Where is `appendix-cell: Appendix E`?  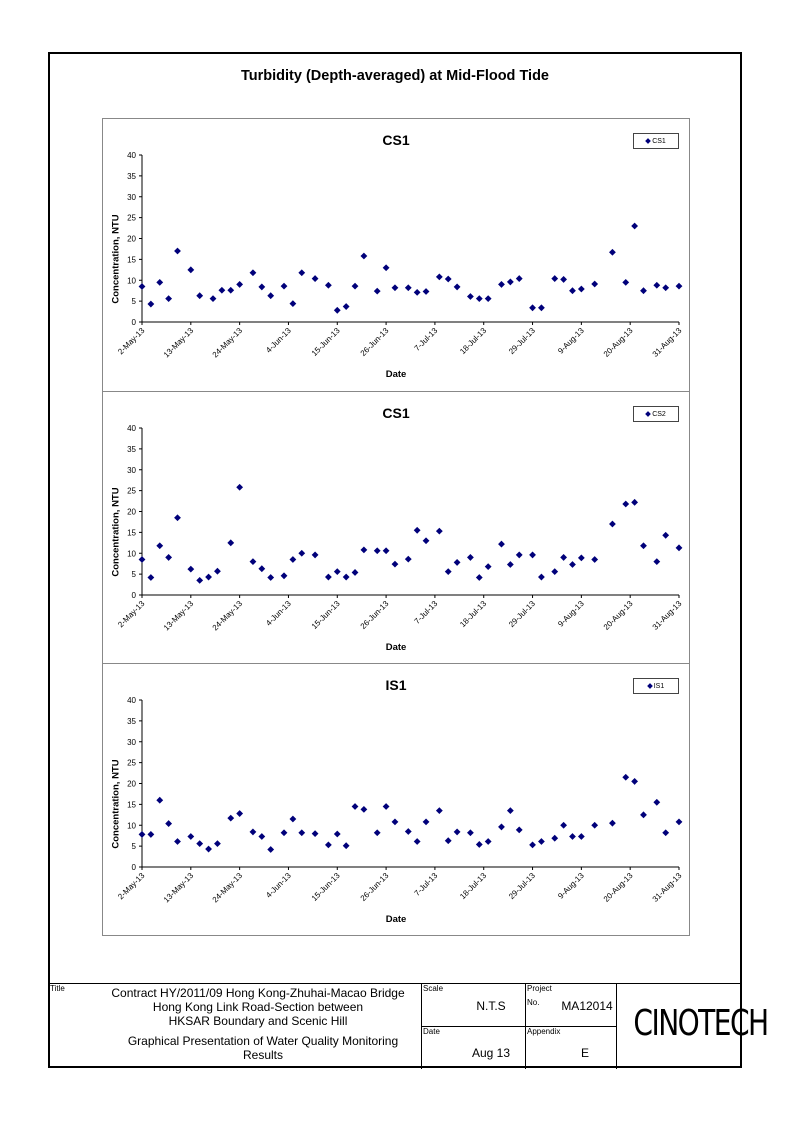 appendix-cell: Appendix E is located at coordinates (570, 1047).